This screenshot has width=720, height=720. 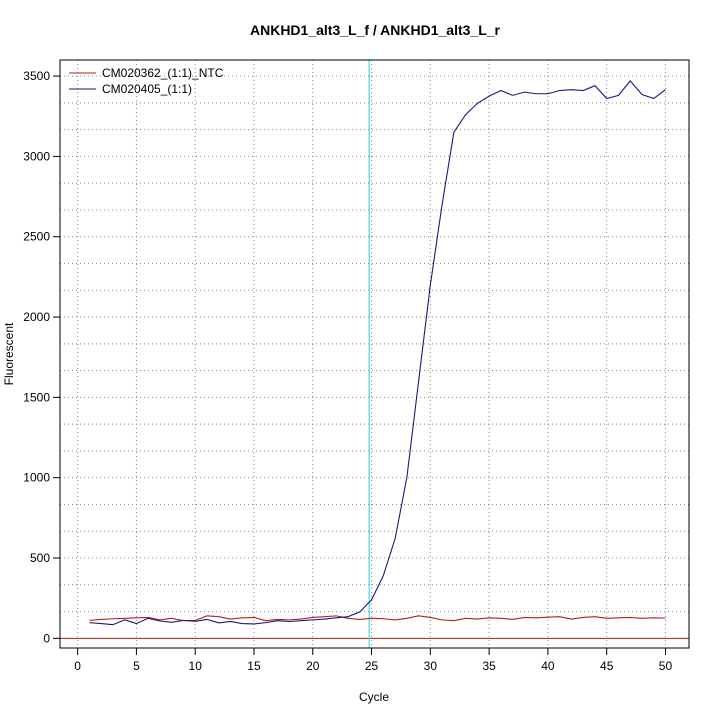 I want to click on x-axis: 0 5 10 15 20 25 30 35 40 45 50, so click(x=373, y=660).